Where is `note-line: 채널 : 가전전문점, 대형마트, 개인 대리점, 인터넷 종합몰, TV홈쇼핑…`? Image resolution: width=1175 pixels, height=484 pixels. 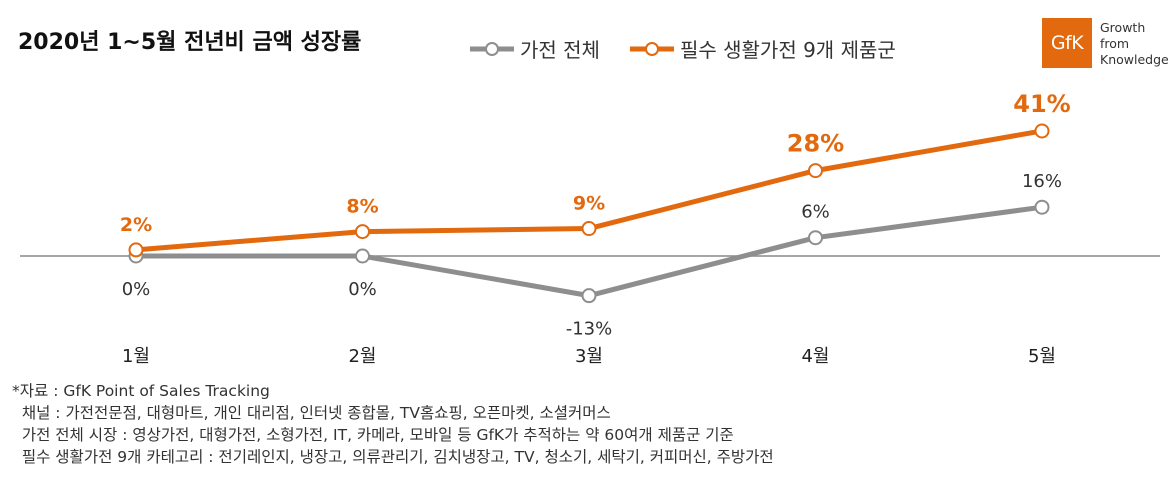
note-line: 채널 : 가전전문점, 대형마트, 개인 대리점, 인터넷 종합몰, TV홈쇼핑… is located at coordinates (311, 413).